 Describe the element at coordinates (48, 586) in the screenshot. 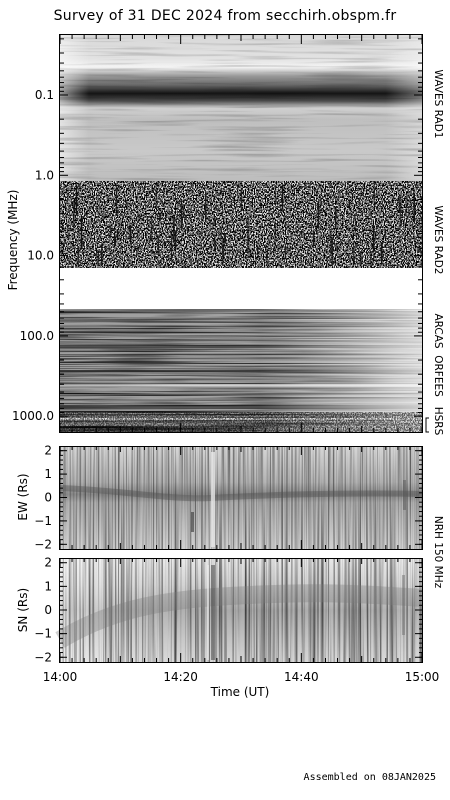

I see `sn-tick-label: 1` at that location.